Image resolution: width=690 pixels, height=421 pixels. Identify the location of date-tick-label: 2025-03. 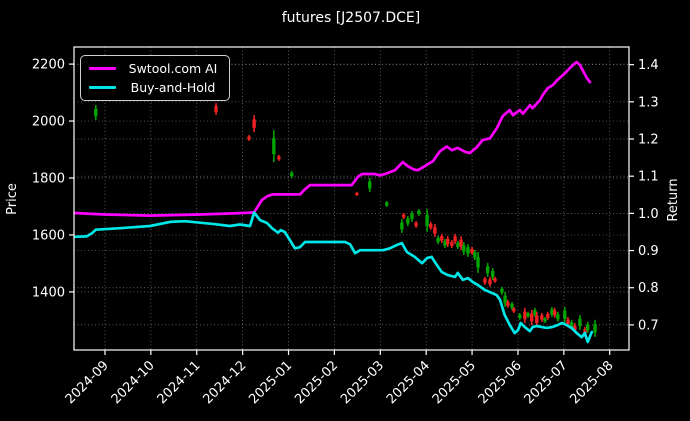
(362, 382).